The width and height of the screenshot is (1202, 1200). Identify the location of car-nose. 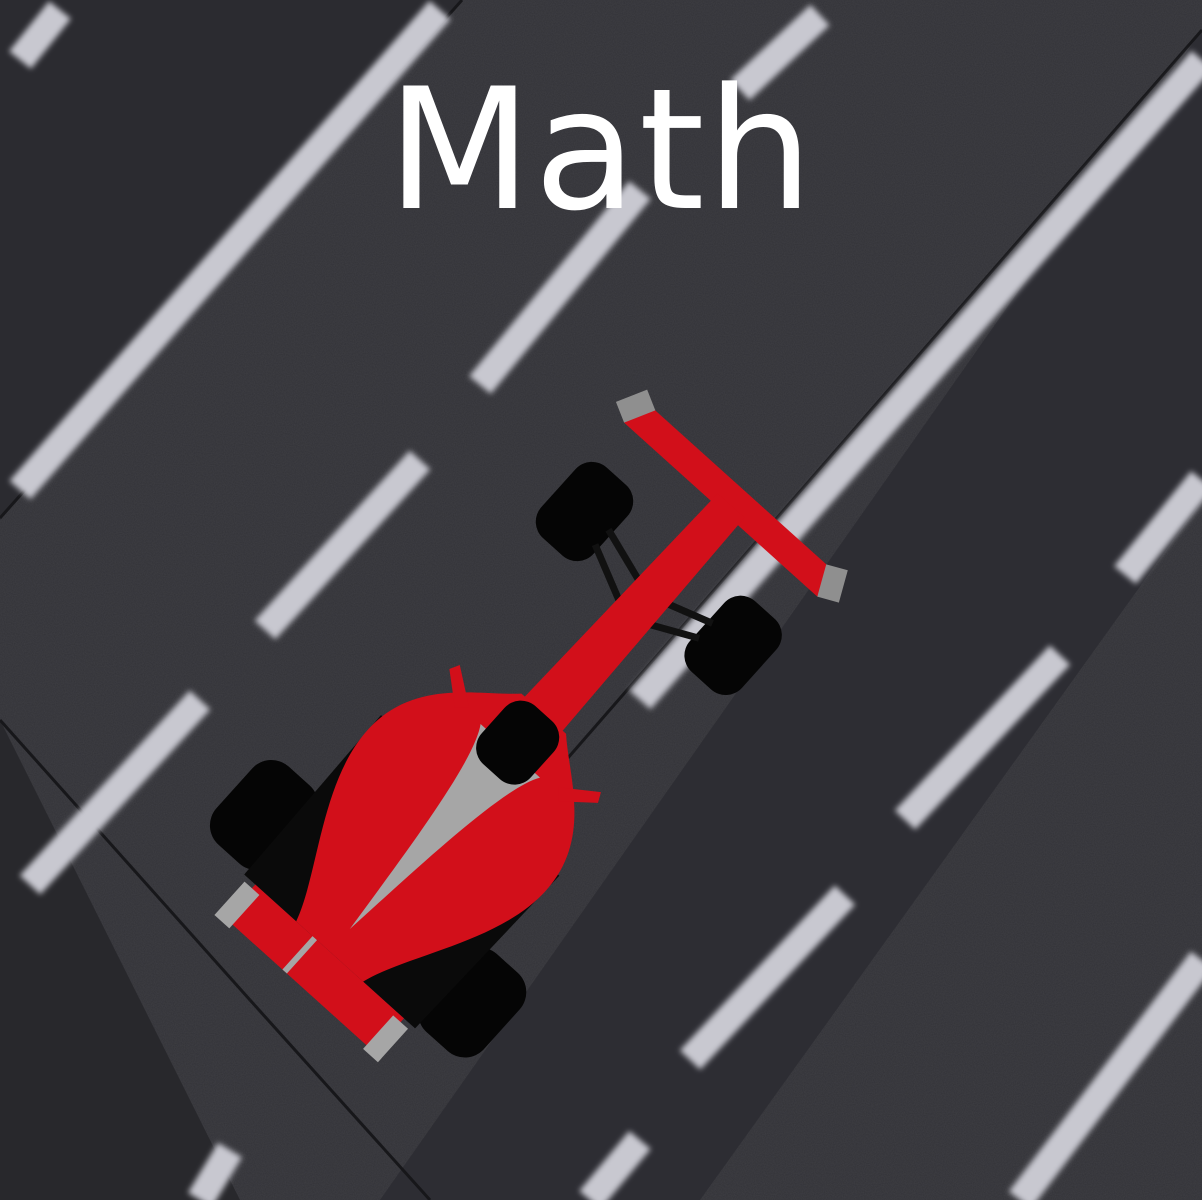
(628, 619).